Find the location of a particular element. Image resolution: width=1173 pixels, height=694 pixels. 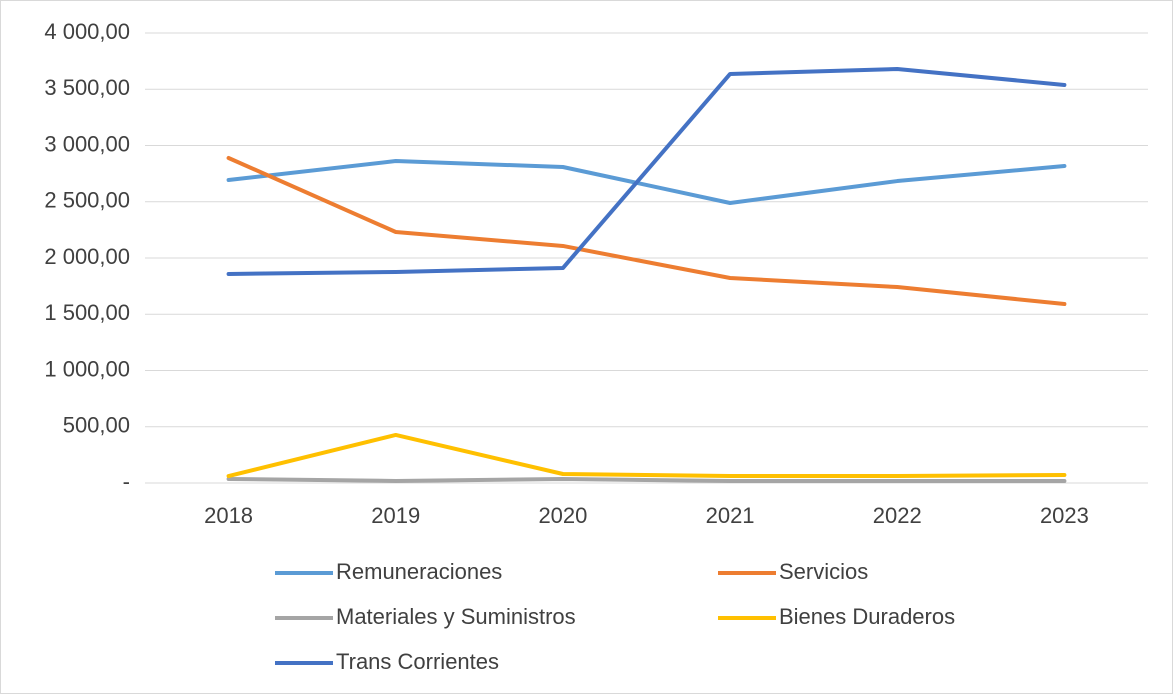

y-tick-label: - is located at coordinates (126, 481).